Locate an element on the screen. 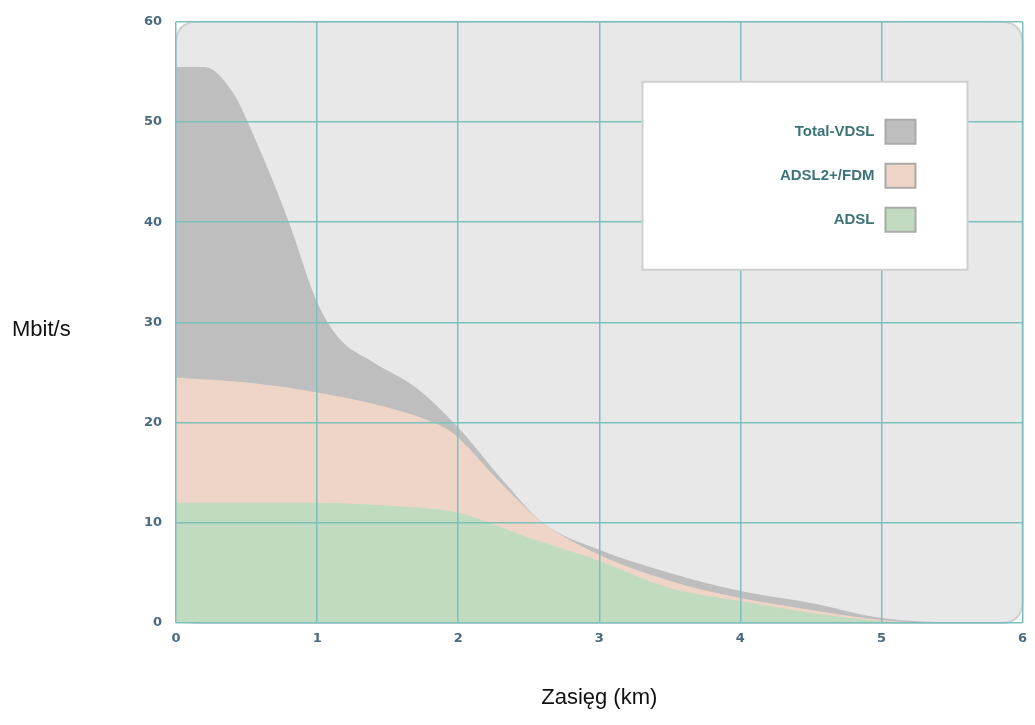 This screenshot has height=725, width=1035. y-tick-label: 0 is located at coordinates (158, 622).